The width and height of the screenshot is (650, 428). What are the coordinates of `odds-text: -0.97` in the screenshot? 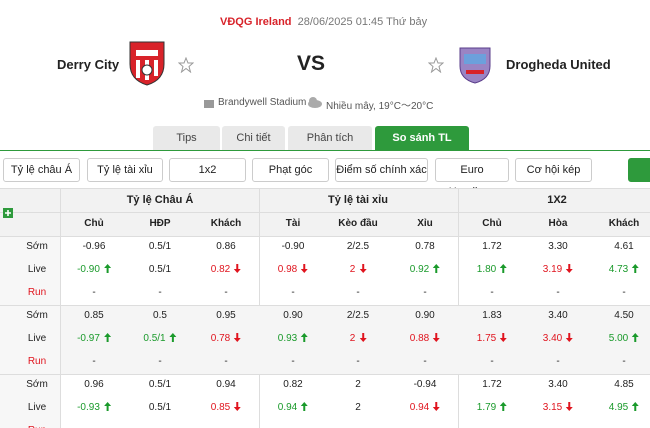 It's located at (88, 338).